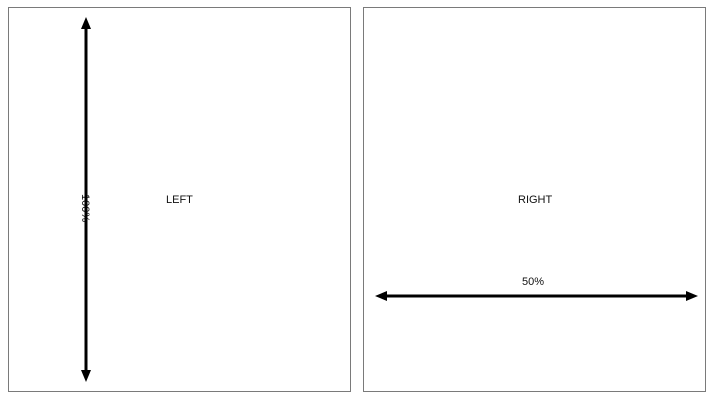 This screenshot has height=400, width=714. I want to click on right-panel-label: RIGHT, so click(535, 200).